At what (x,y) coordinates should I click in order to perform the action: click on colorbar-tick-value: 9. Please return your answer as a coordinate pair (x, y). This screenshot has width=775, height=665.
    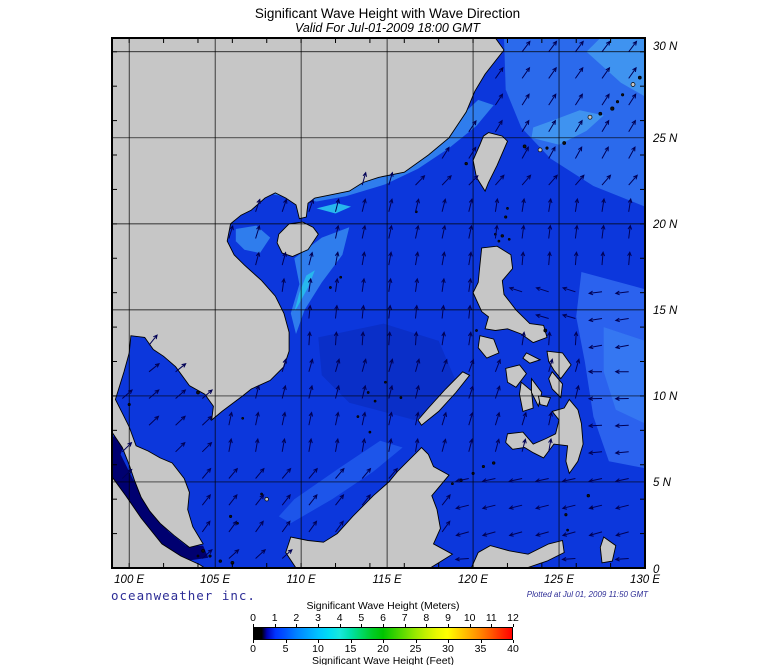
    Looking at the image, I should click on (448, 618).